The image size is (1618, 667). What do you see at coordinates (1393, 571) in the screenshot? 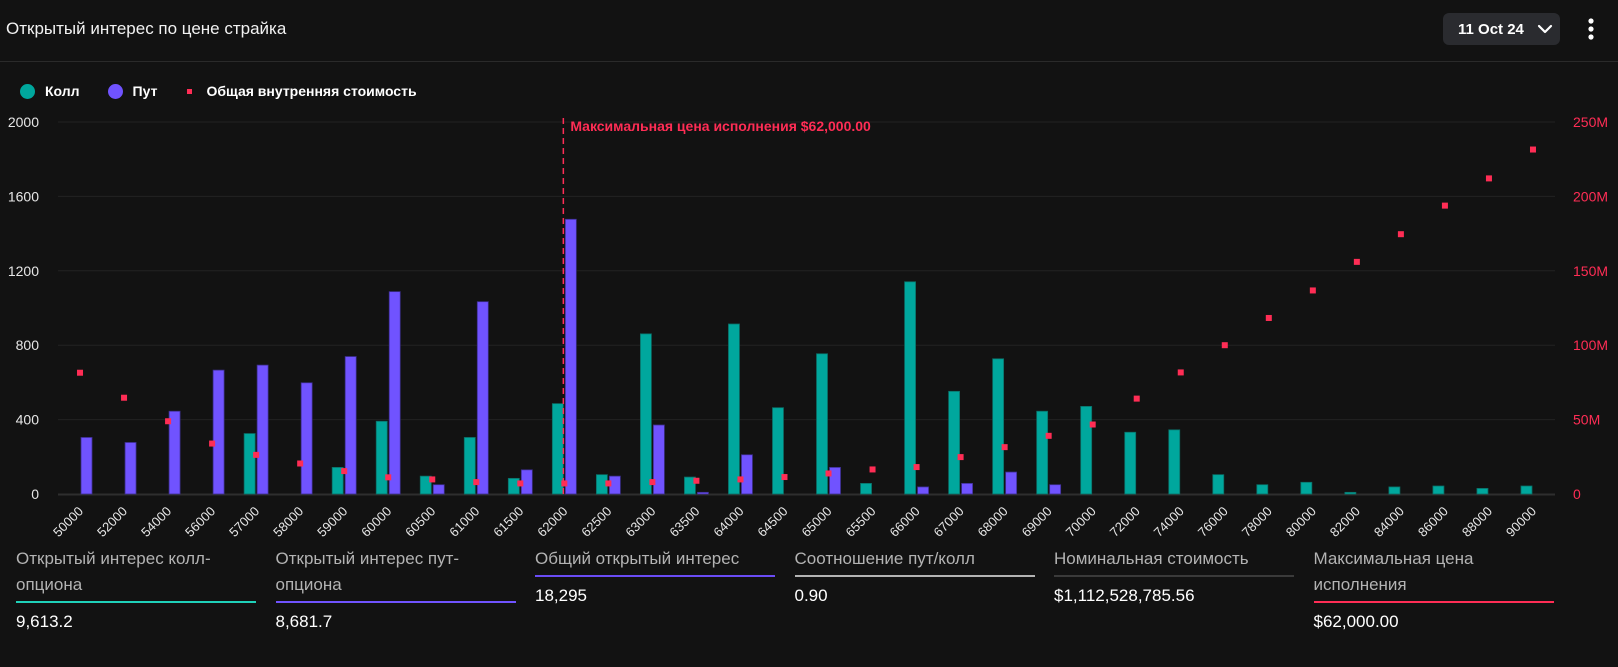
I see `stat-label: Максимальная цена исполнения` at bounding box center [1393, 571].